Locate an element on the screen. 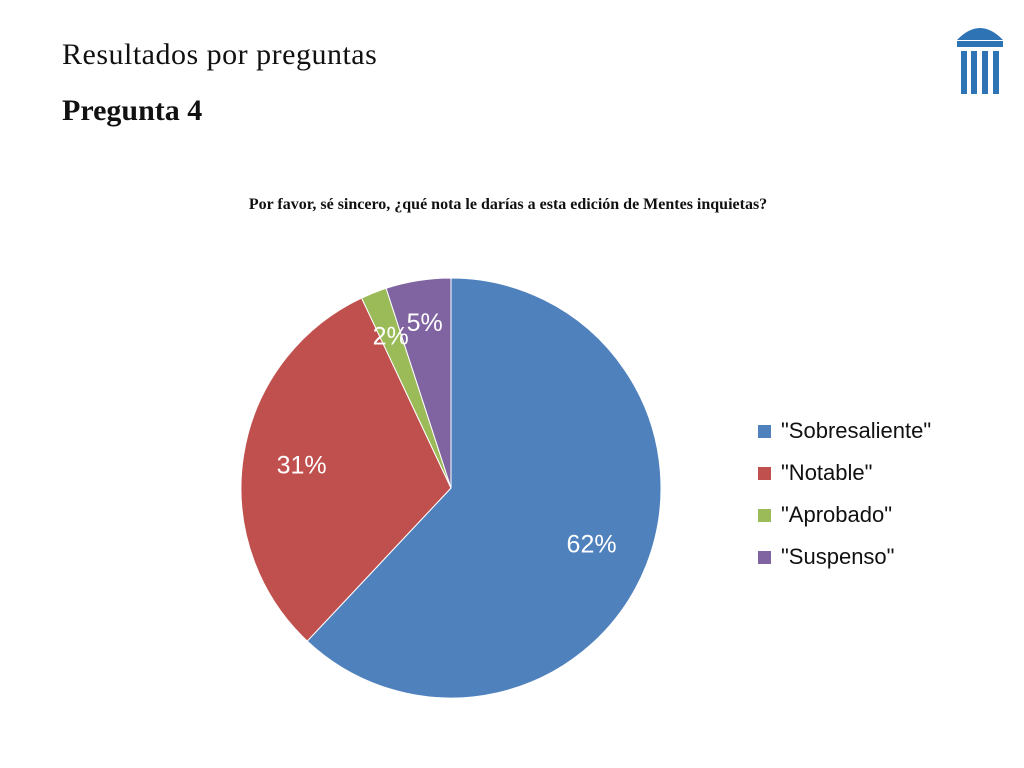  slice-data-label: 31% is located at coordinates (302, 465).